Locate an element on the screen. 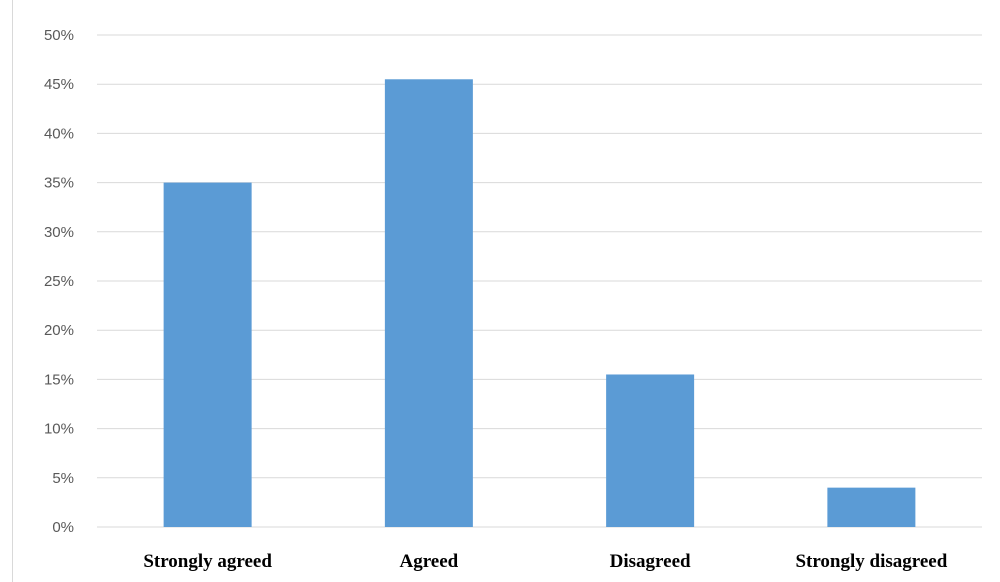 The width and height of the screenshot is (1000, 582). y-axis-ticks: 0% 5% 10% 15% 20% 25% 30% 35% 40% 45% 50% is located at coordinates (59, 281).